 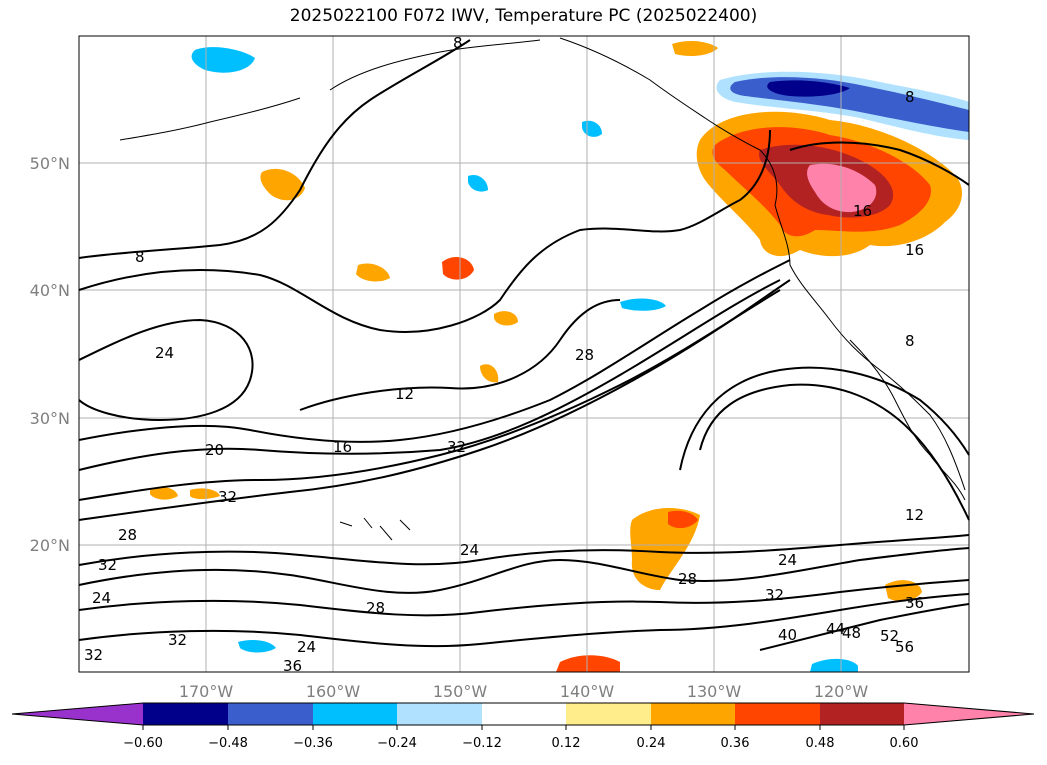 I want to click on coastline-aleutians, so click(x=210, y=119).